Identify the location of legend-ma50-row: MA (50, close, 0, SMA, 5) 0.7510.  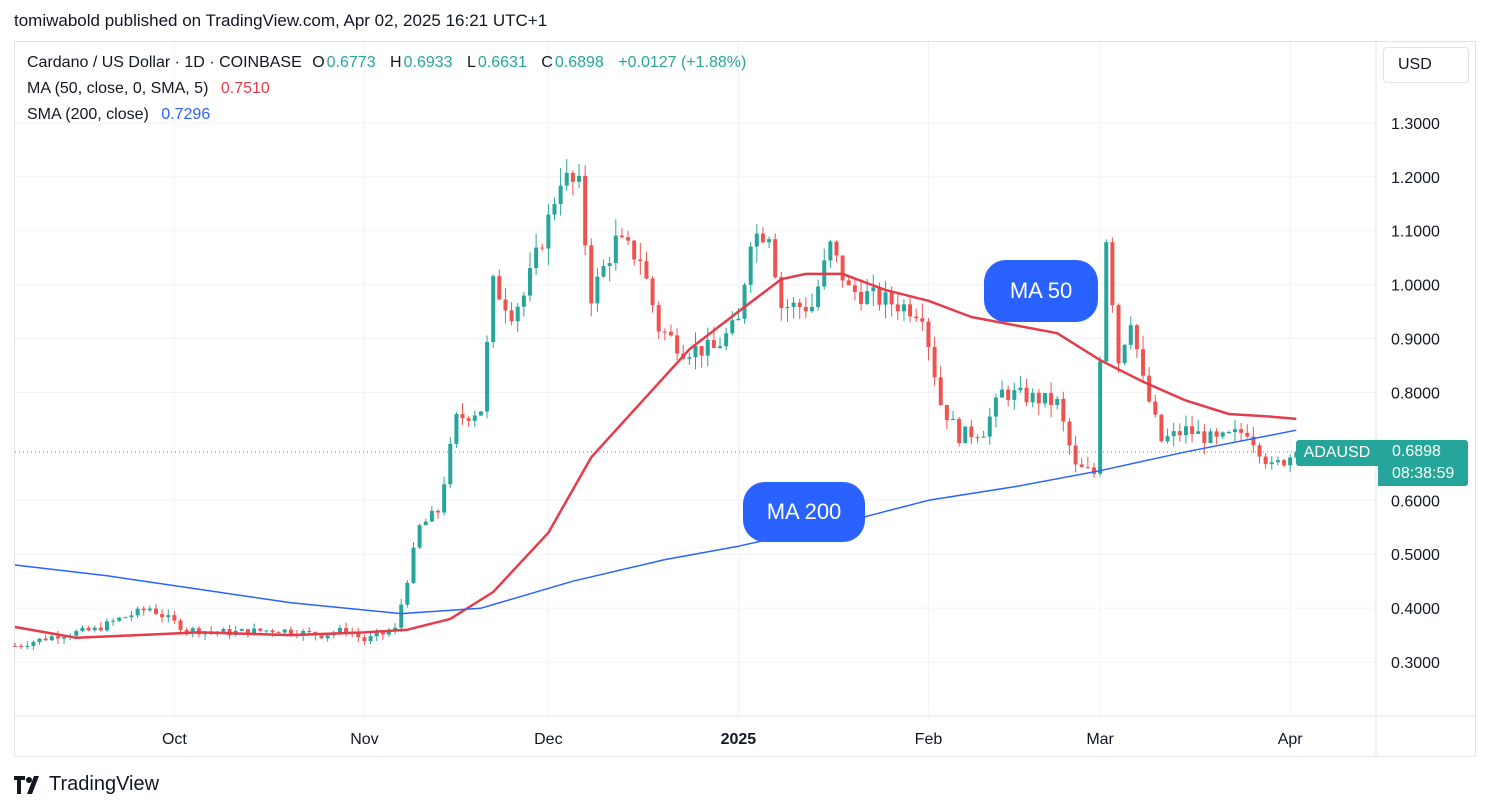
(149, 89).